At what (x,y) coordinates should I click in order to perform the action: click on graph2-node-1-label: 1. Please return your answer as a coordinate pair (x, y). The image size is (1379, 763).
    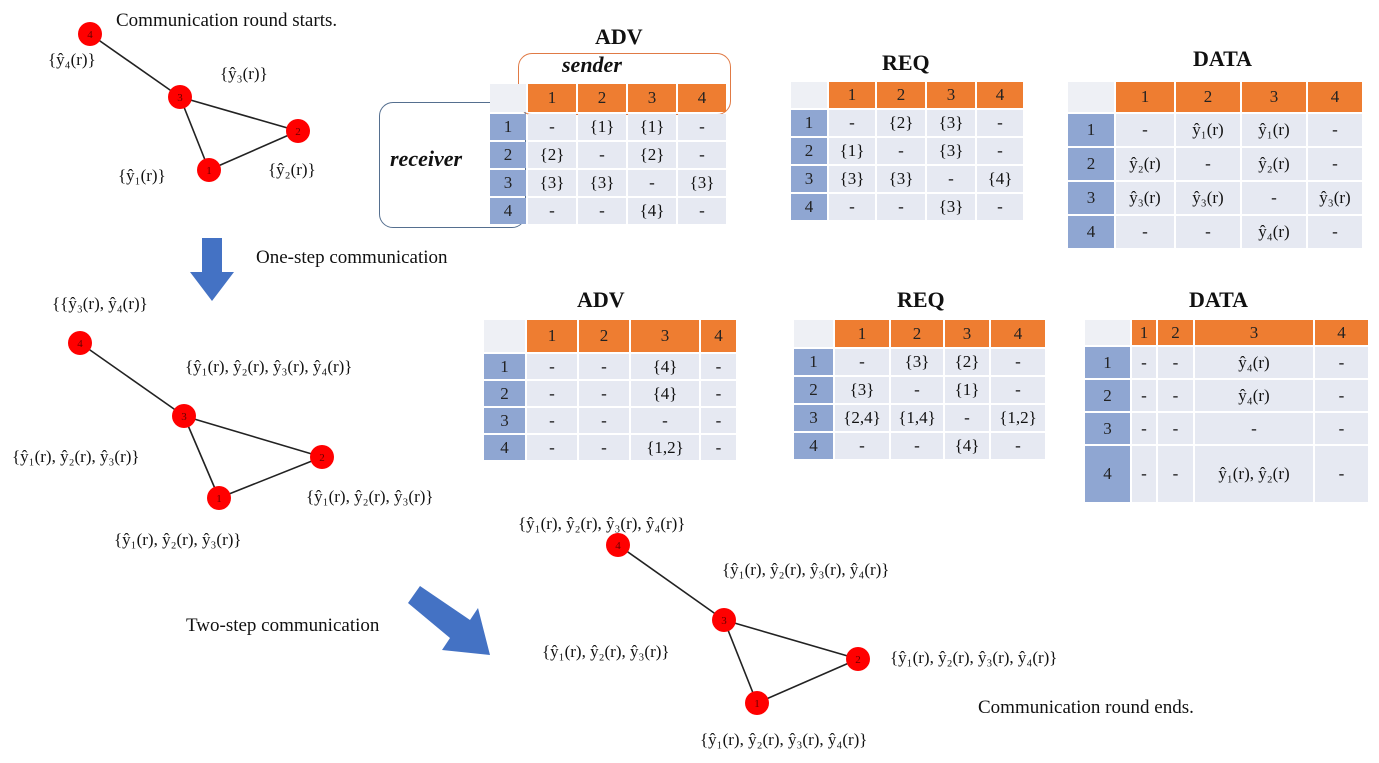
    Looking at the image, I should click on (219, 499).